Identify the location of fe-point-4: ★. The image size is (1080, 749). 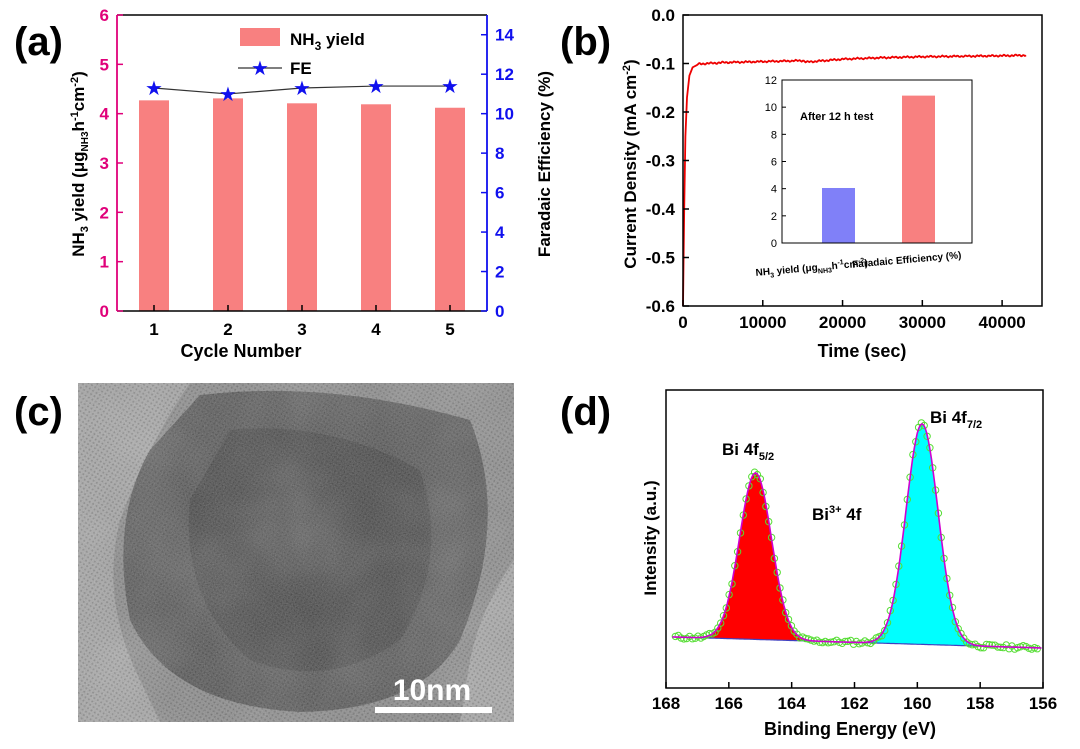
(376, 87).